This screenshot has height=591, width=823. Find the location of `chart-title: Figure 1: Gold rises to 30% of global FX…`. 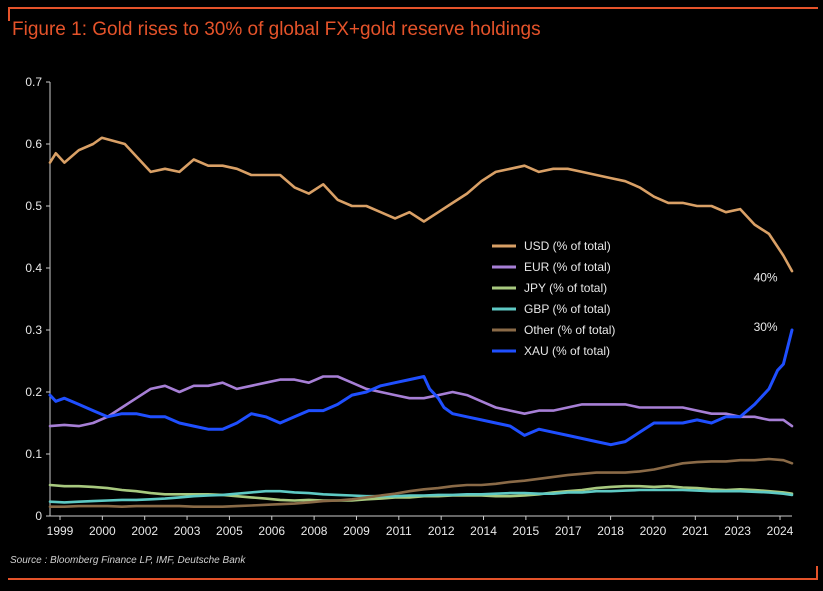

chart-title: Figure 1: Gold rises to 30% of global FX… is located at coordinates (276, 29).